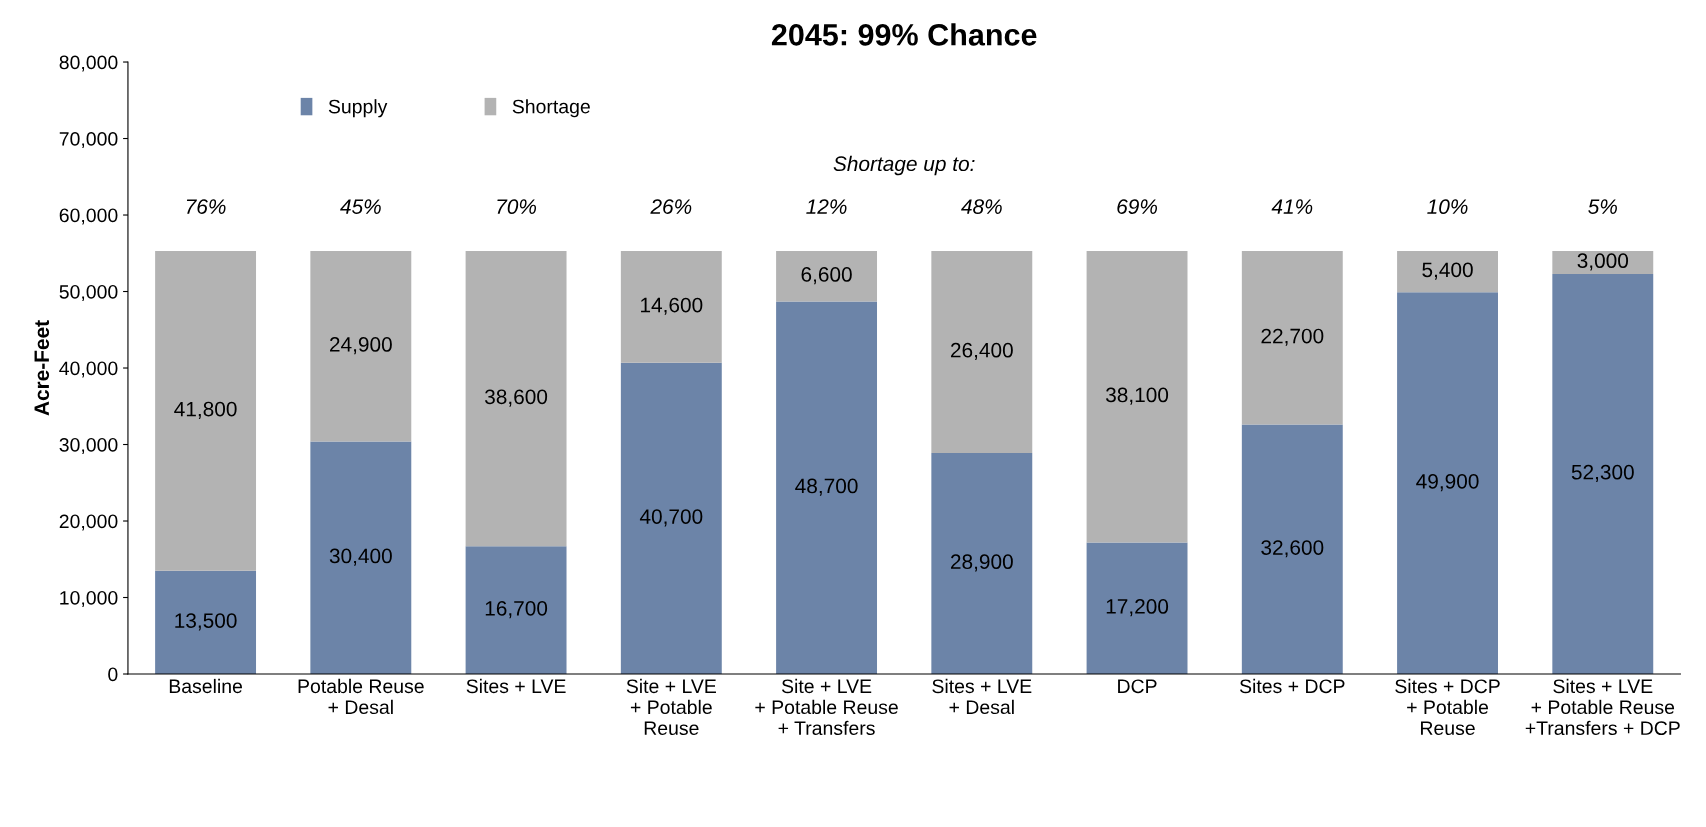 The height and width of the screenshot is (827, 1706). What do you see at coordinates (1447, 206) in the screenshot?
I see `annotation: 10%` at bounding box center [1447, 206].